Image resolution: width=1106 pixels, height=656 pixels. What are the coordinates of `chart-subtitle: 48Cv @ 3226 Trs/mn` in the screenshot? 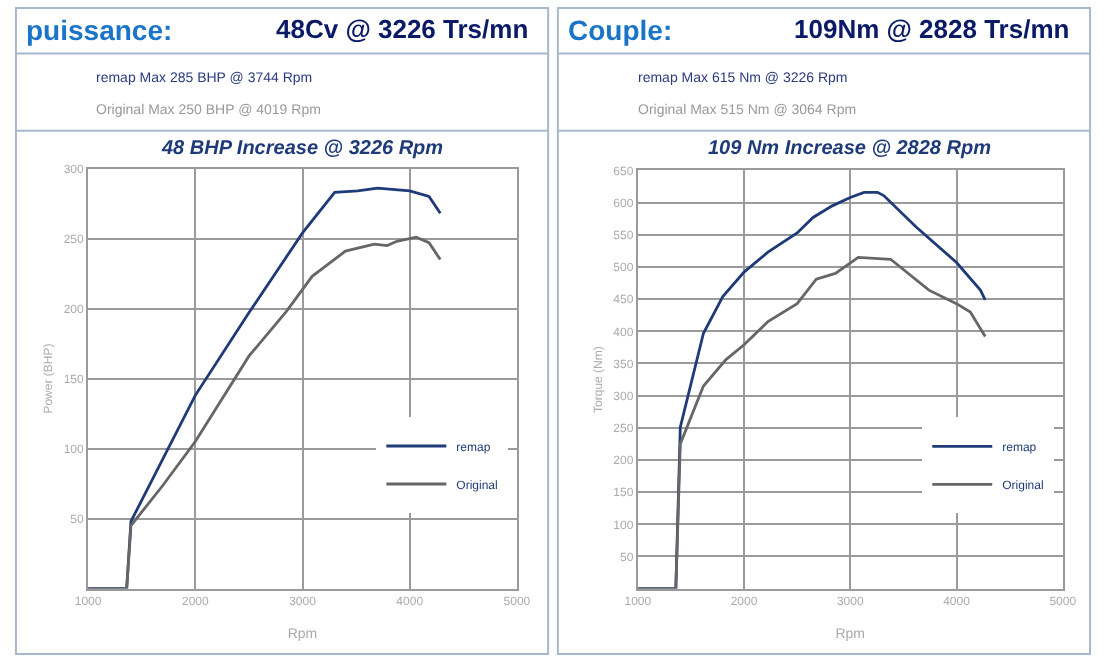 It's located at (402, 29).